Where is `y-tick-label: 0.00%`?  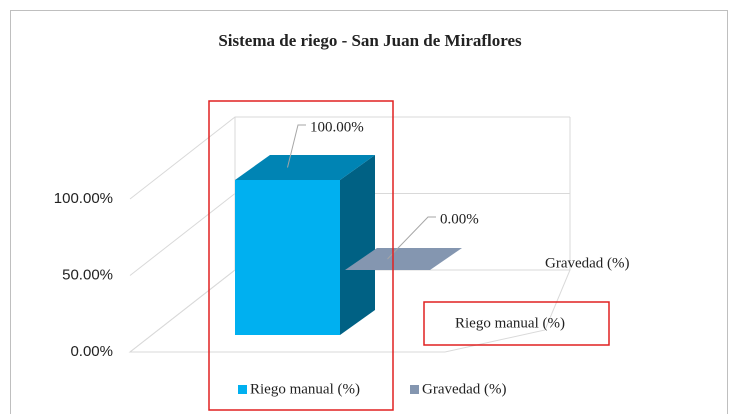
y-tick-label: 0.00% is located at coordinates (91, 351).